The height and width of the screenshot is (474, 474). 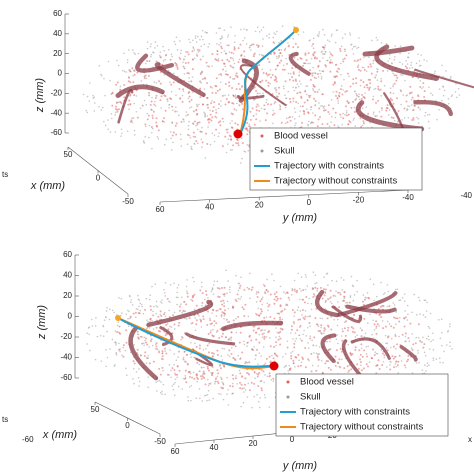 I want to click on legend-label: Trajectory with constraints, so click(x=355, y=412).